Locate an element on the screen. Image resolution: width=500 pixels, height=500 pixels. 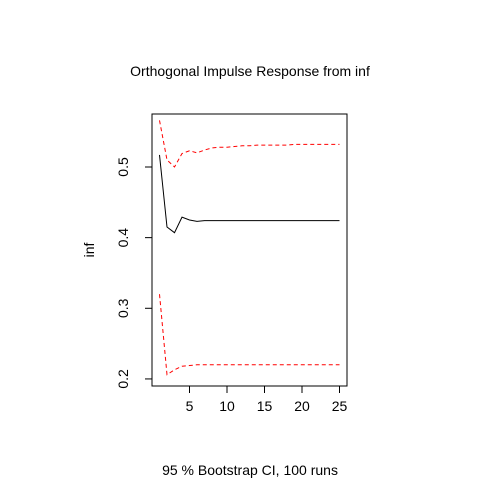
y-tick-label: 0.2 is located at coordinates (123, 379).